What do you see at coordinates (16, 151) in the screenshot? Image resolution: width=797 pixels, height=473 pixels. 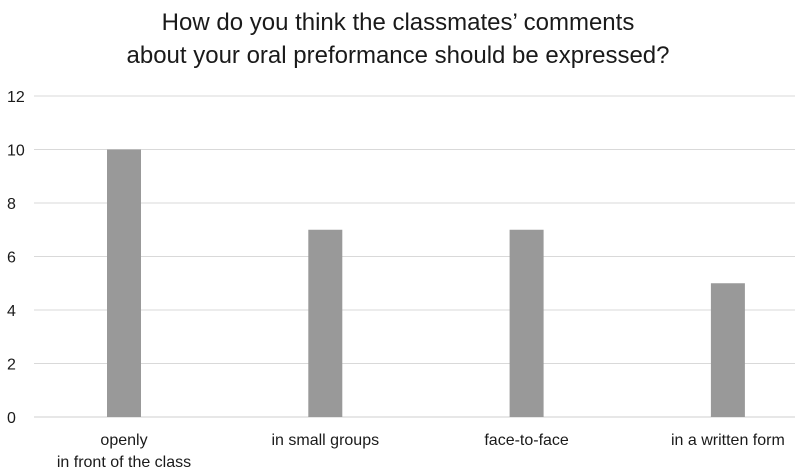 I see `y-tick-label: 10` at bounding box center [16, 151].